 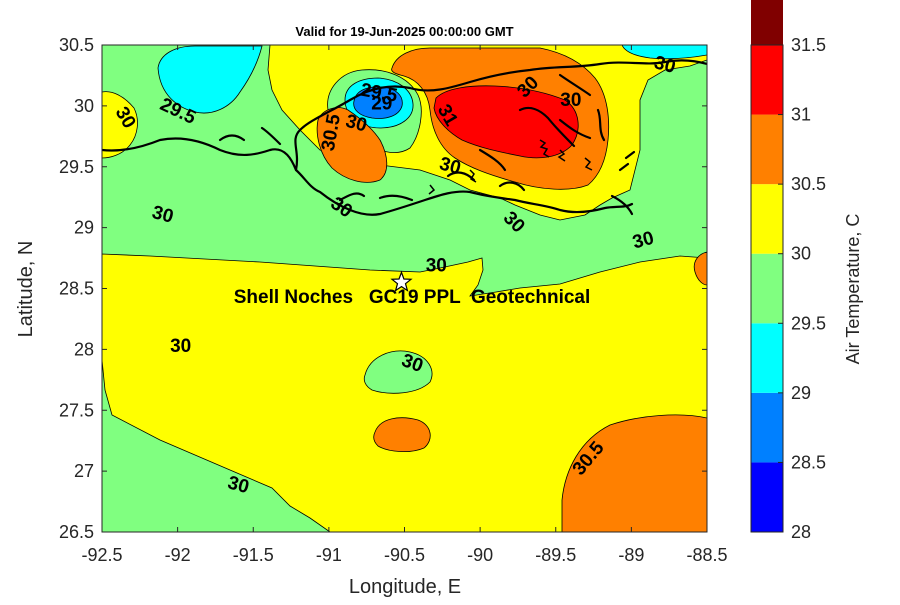 I want to click on x-tick-label: -89.5, so click(x=555, y=555).